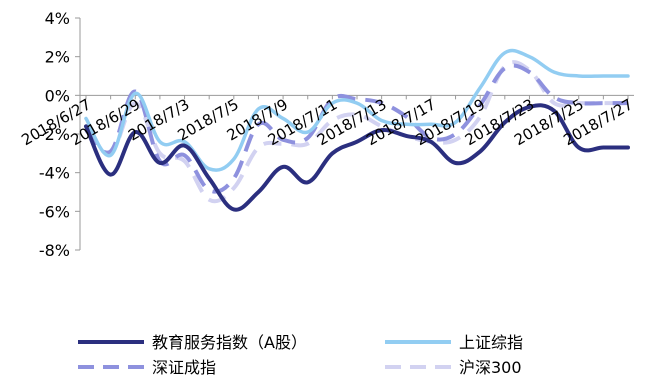 The height and width of the screenshot is (389, 656). What do you see at coordinates (147, 367) in the screenshot?
I see `legend-item-2: 深证成指` at bounding box center [147, 367].